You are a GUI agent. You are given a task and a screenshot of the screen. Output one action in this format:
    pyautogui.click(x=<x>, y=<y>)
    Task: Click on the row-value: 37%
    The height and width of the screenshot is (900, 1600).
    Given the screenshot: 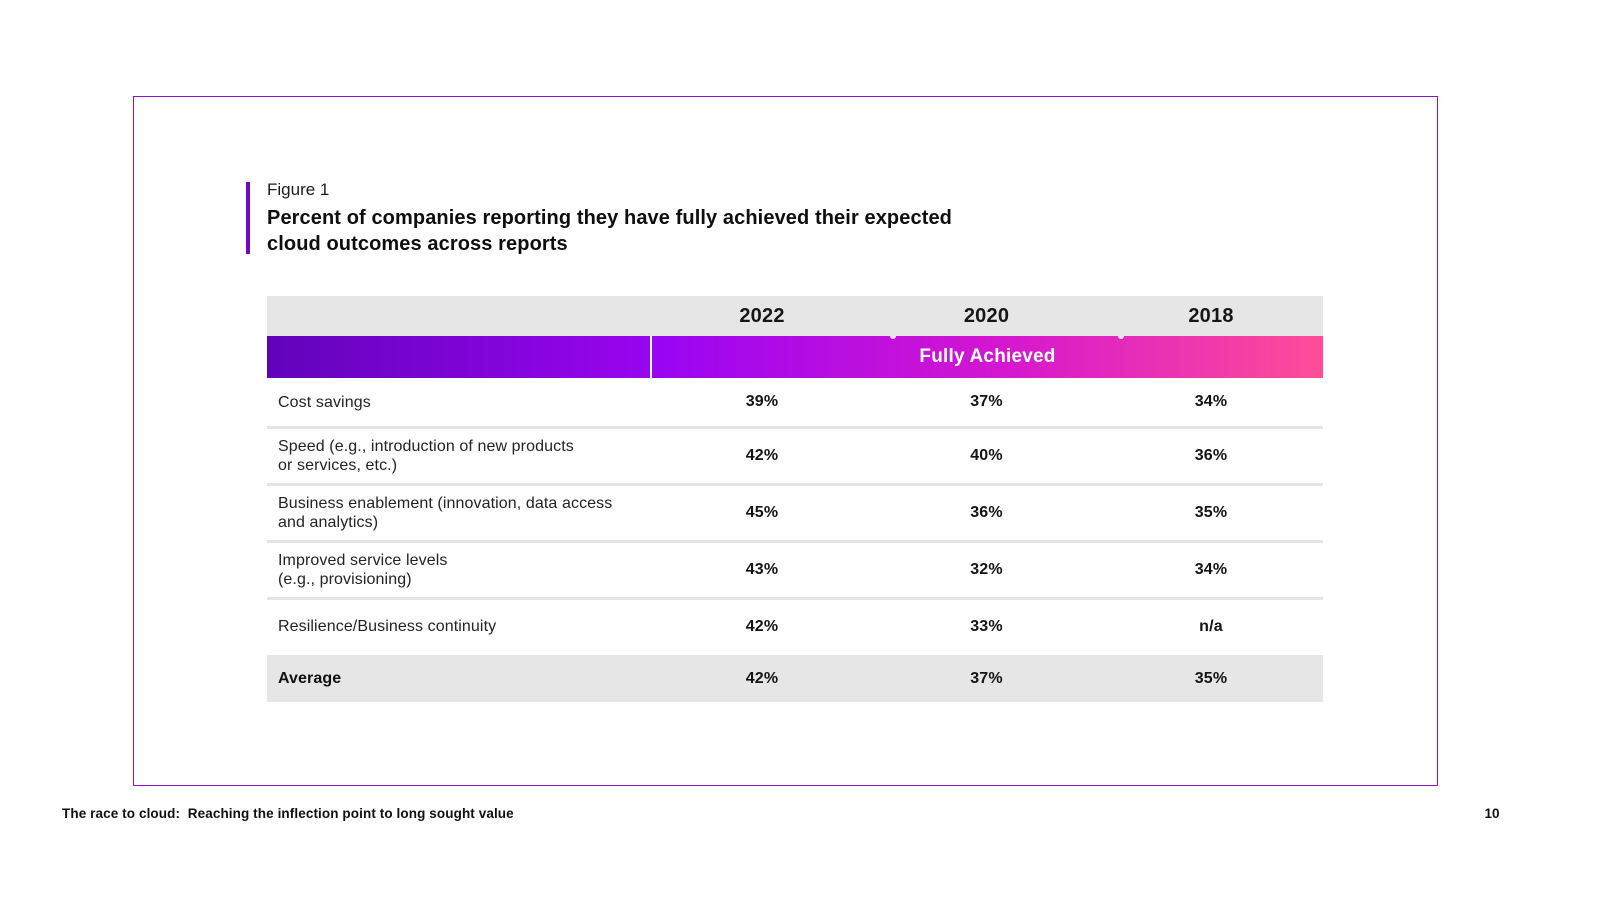 What is the action you would take?
    pyautogui.click(x=986, y=401)
    